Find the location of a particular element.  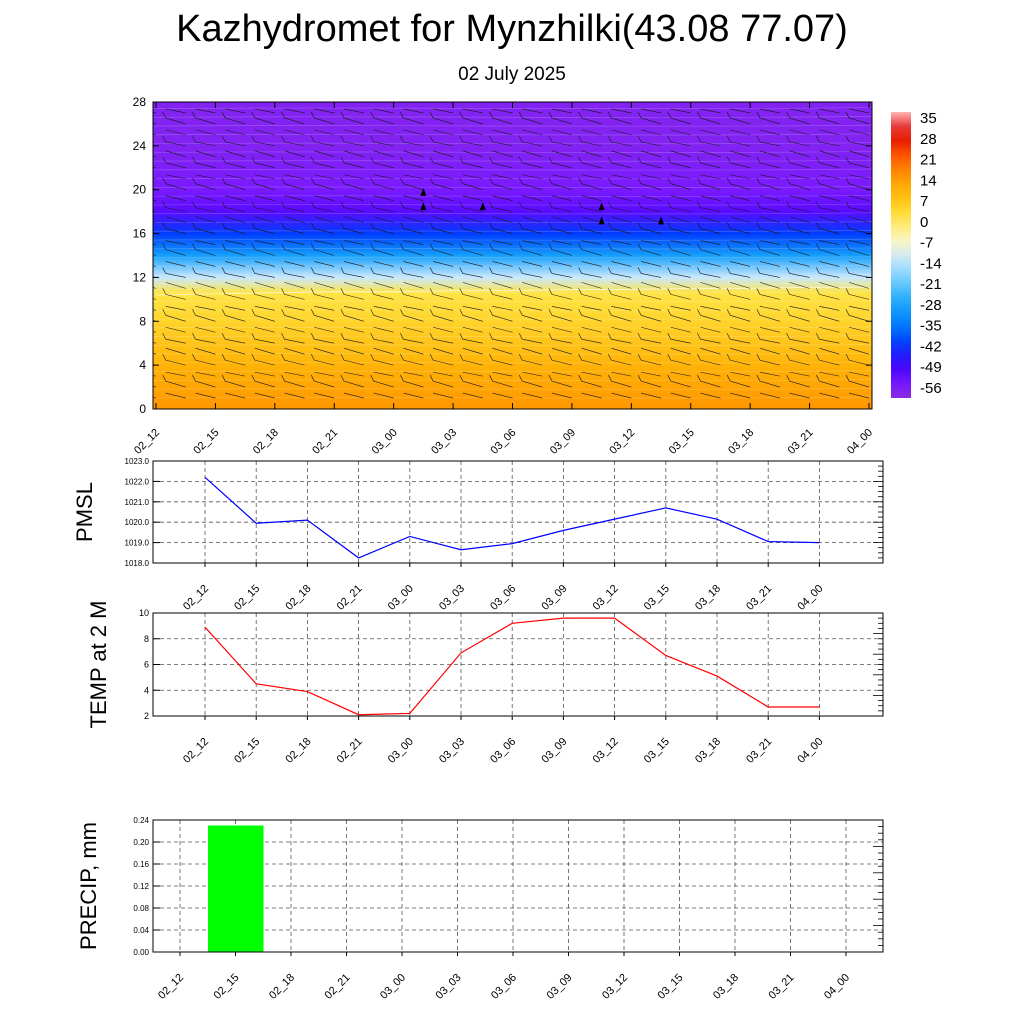

contour-line is located at coordinates (512, 204).